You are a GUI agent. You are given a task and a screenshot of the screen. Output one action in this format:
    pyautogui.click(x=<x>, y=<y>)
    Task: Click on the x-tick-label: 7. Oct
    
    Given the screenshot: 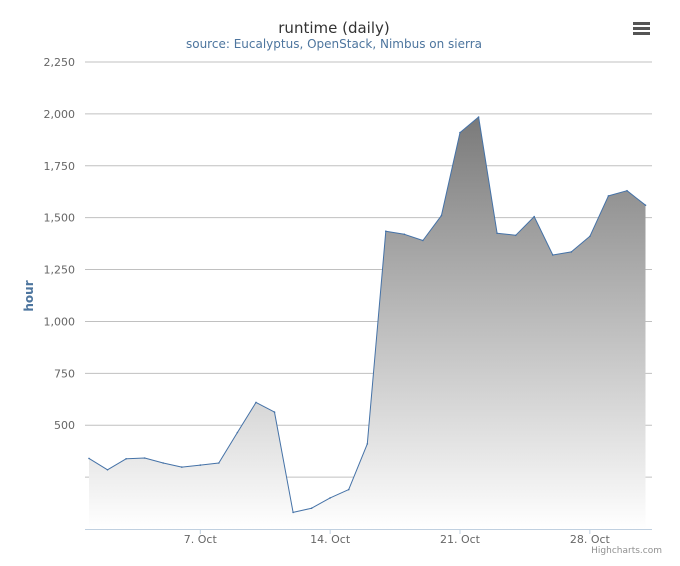 What is the action you would take?
    pyautogui.click(x=201, y=539)
    